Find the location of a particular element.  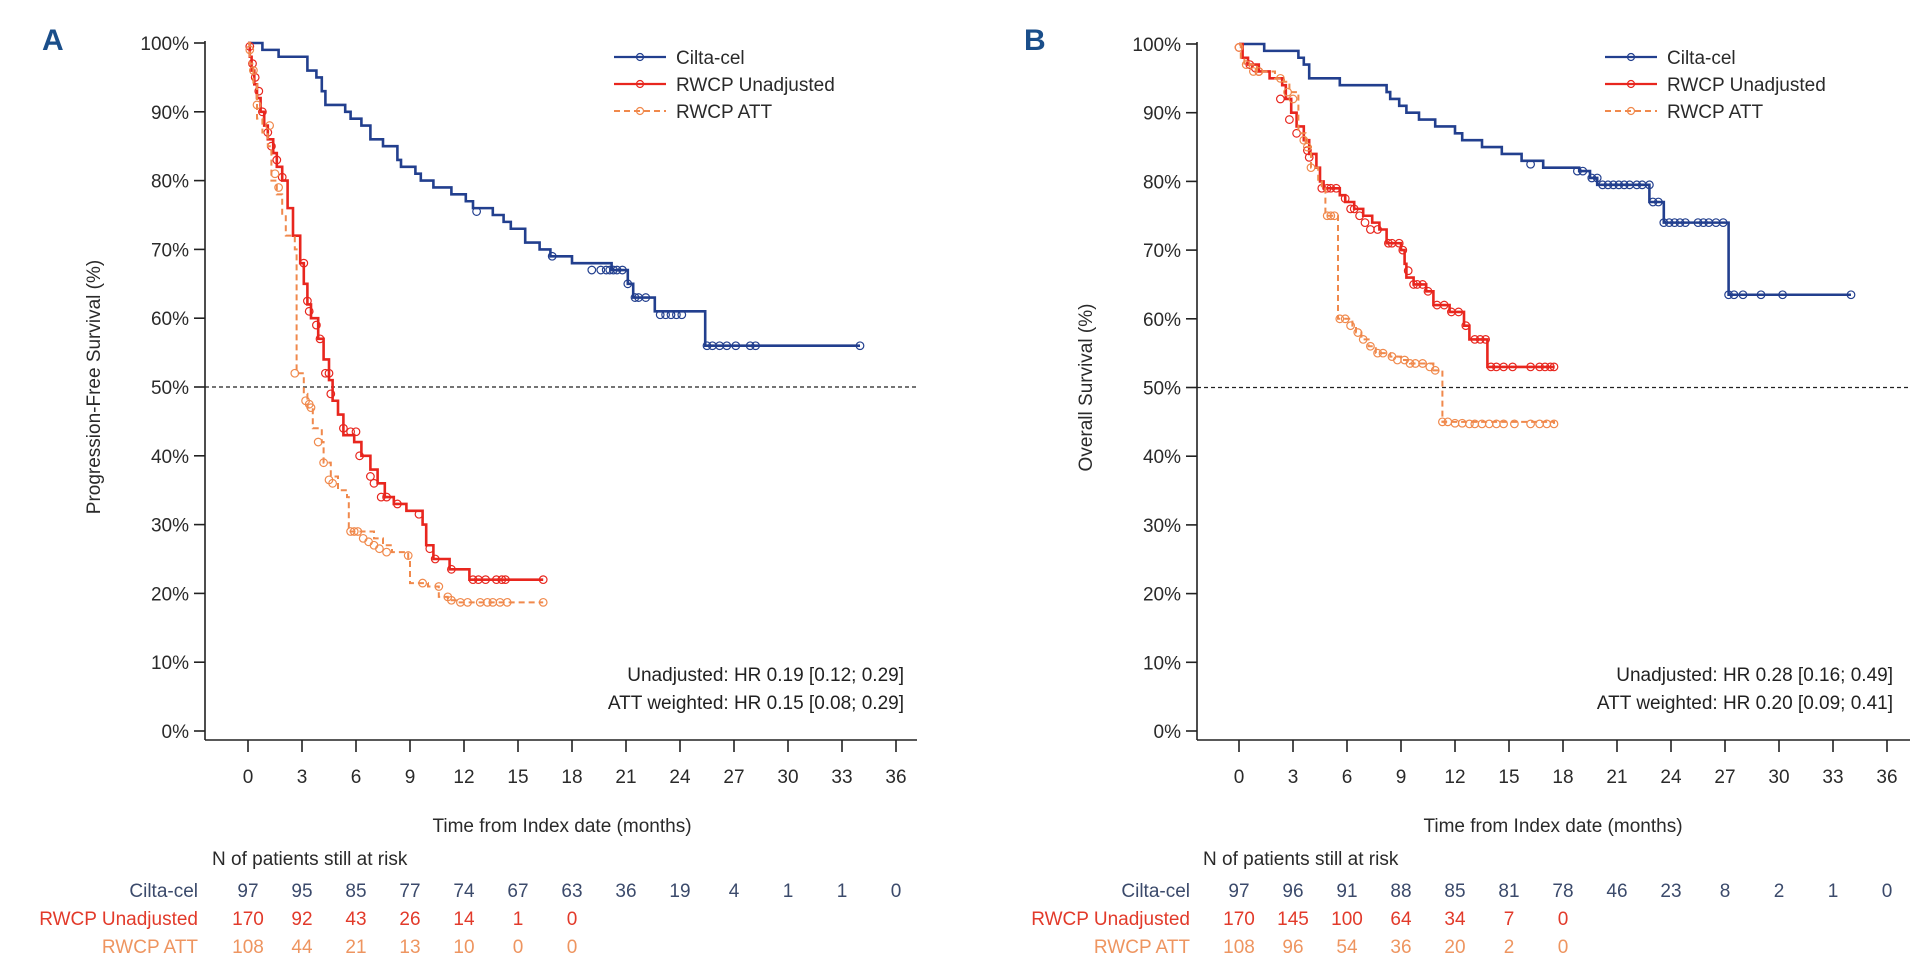

panel-a-at-risk-value-att: 44 is located at coordinates (302, 947).